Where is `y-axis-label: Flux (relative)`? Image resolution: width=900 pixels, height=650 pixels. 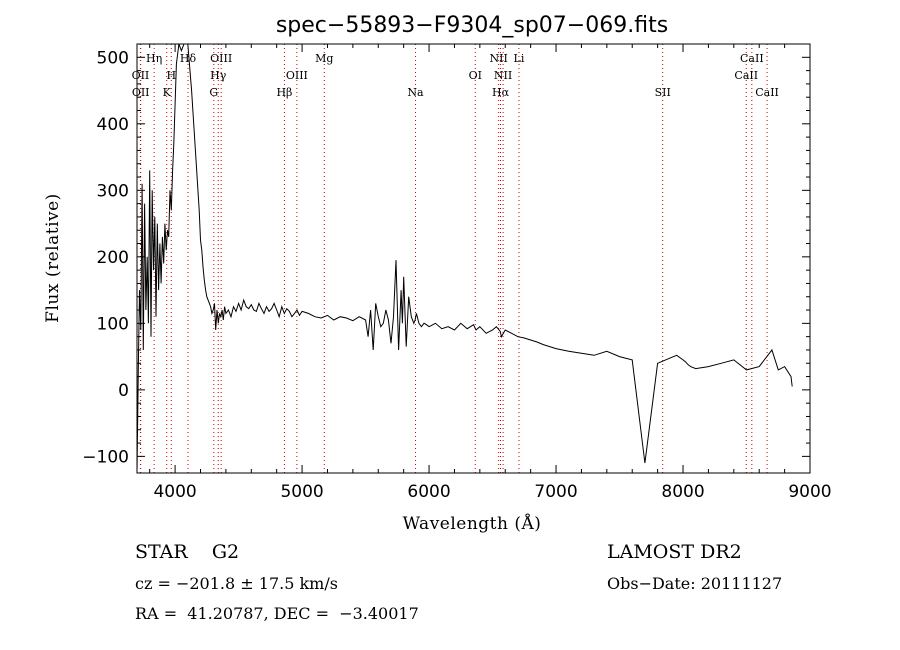
y-axis-label: Flux (relative) is located at coordinates (53, 258).